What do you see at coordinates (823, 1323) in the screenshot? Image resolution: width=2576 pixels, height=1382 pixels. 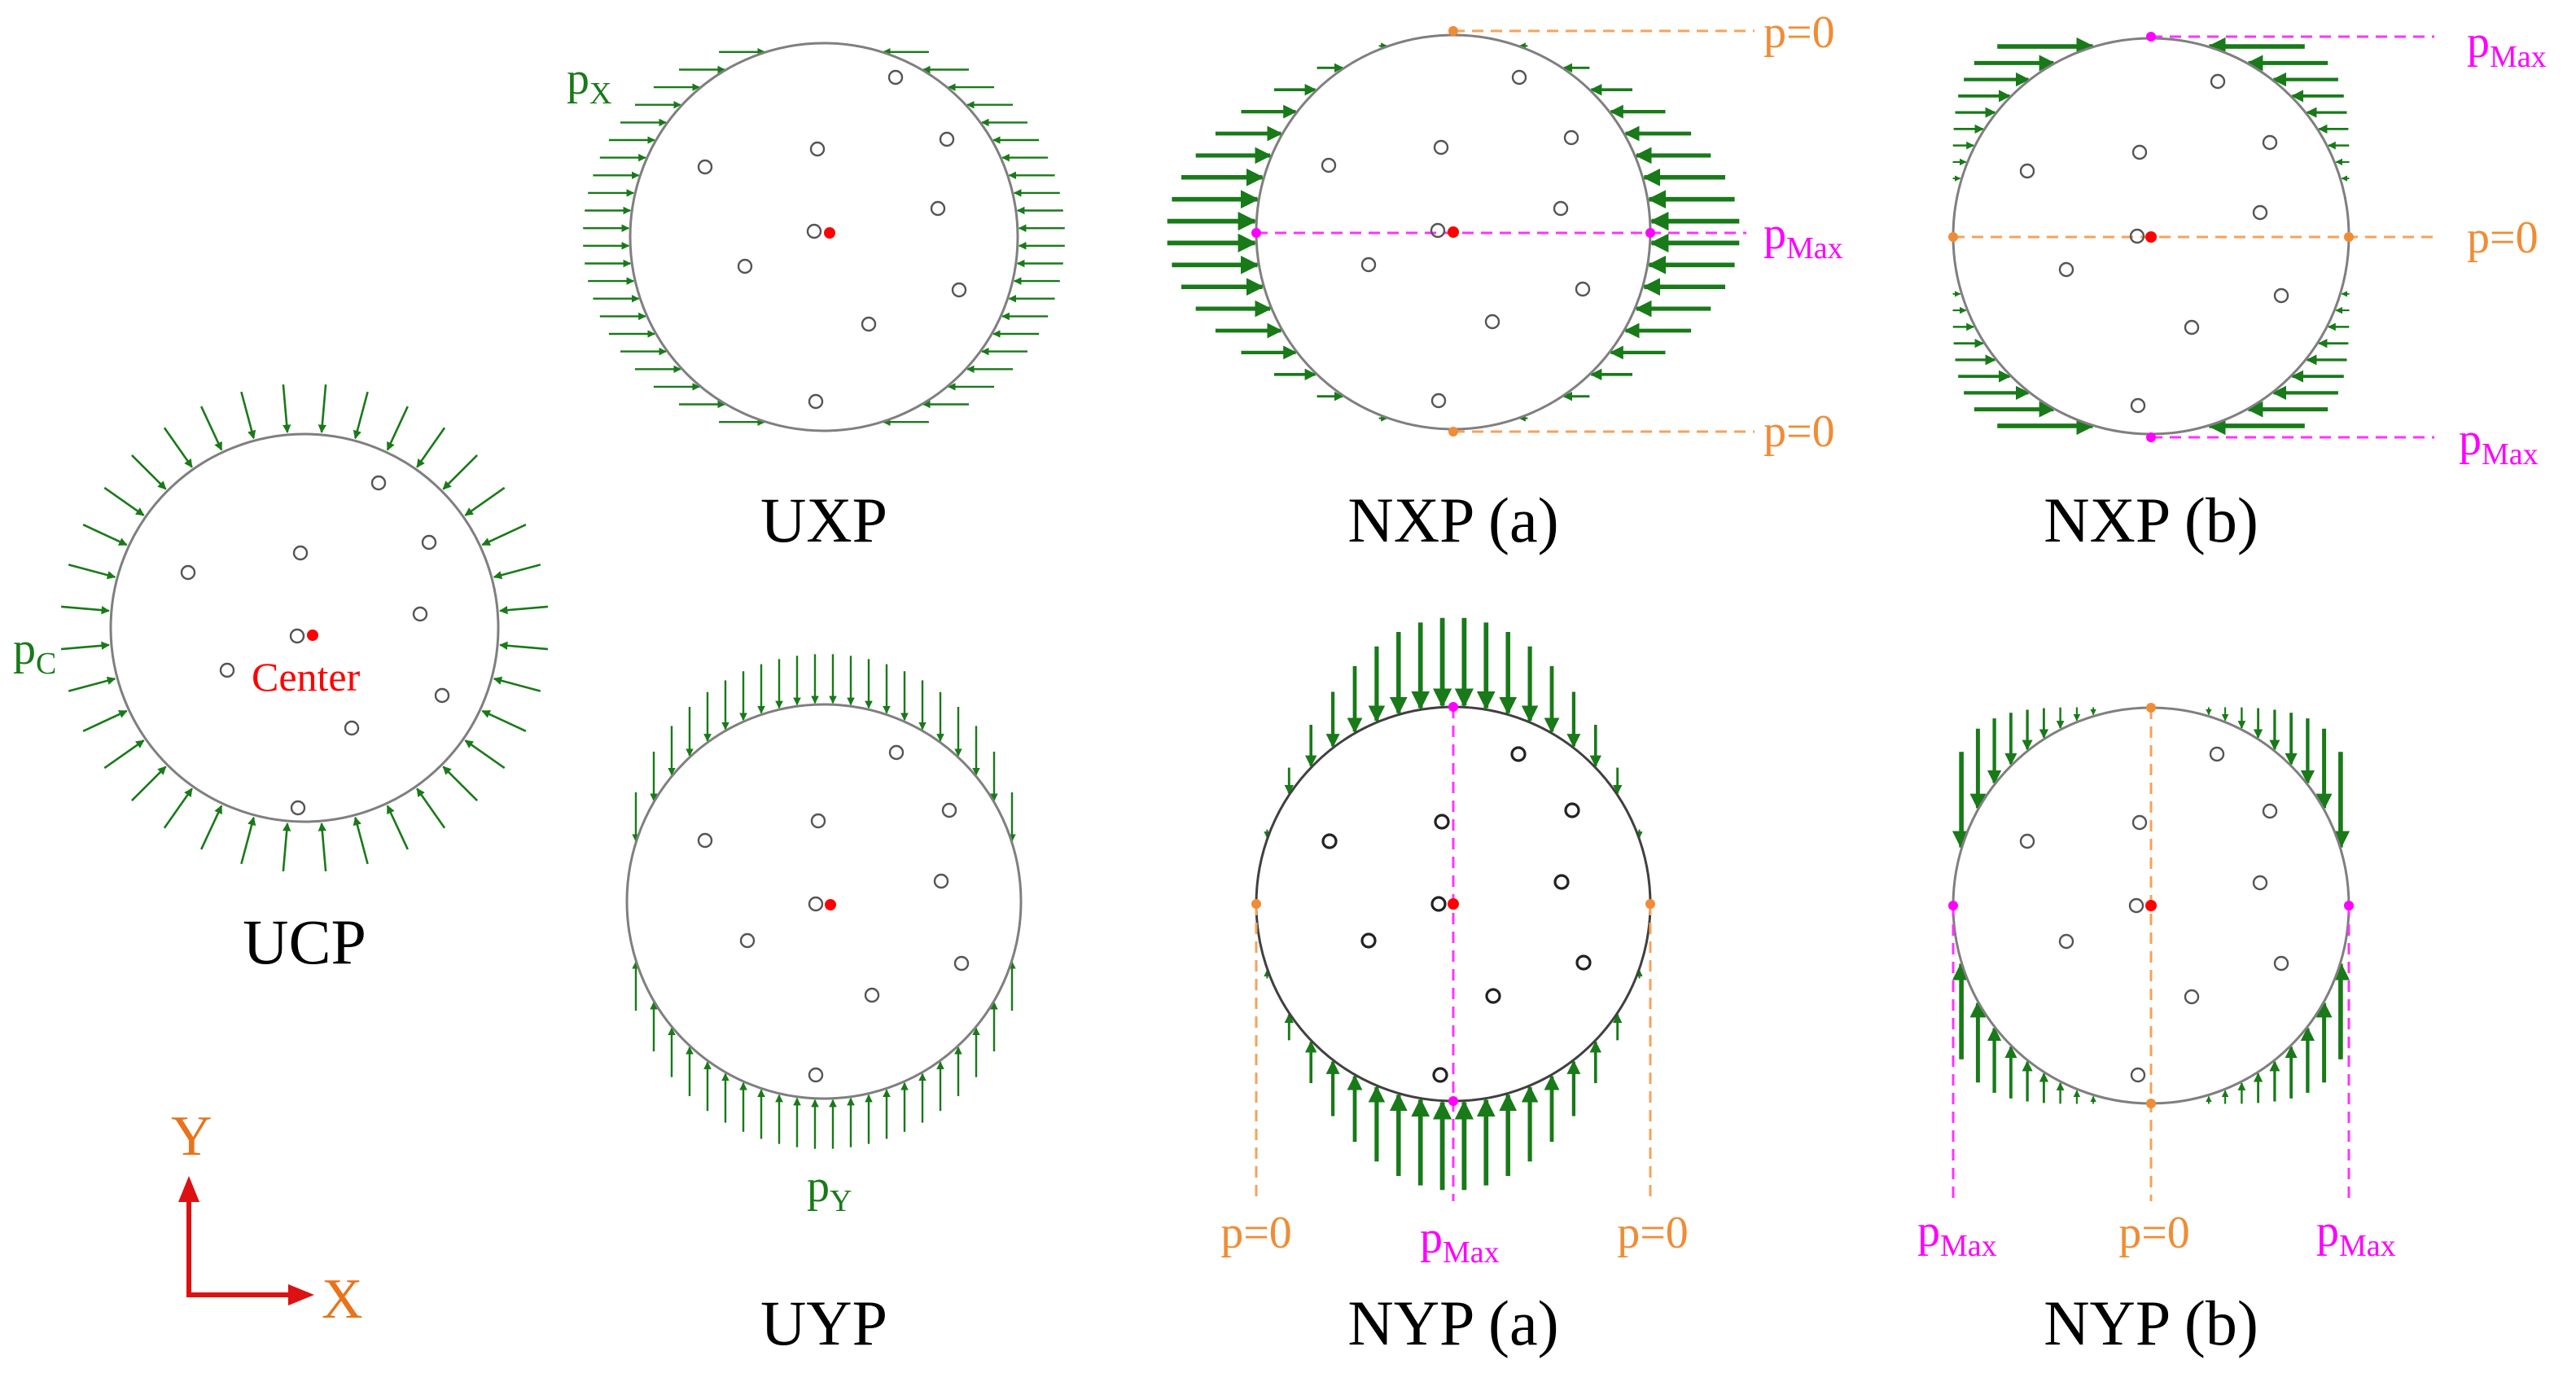 I see `caption-uyp: UYP` at bounding box center [823, 1323].